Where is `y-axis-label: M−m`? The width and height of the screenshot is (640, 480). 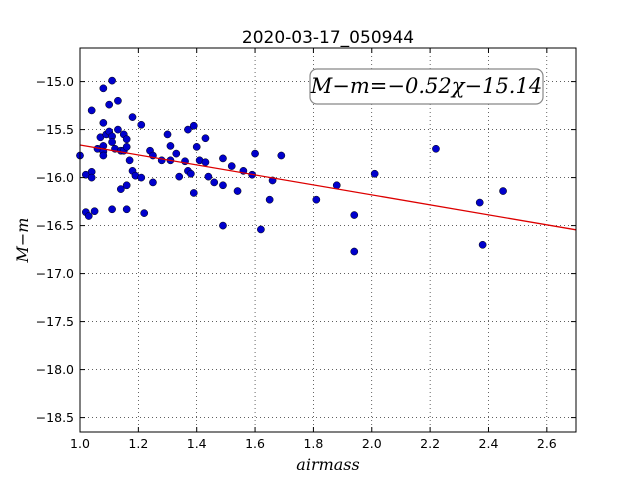 y-axis-label: M−m is located at coordinates (22, 241).